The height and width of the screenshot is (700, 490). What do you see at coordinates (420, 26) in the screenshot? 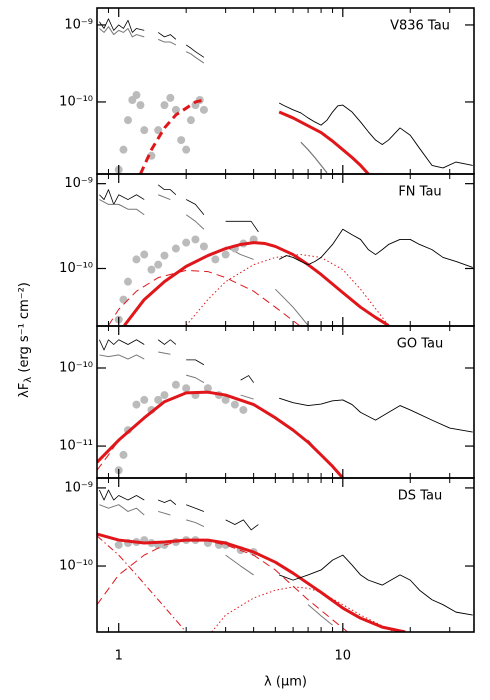
I see `panel-title: V836 Tau` at bounding box center [420, 26].